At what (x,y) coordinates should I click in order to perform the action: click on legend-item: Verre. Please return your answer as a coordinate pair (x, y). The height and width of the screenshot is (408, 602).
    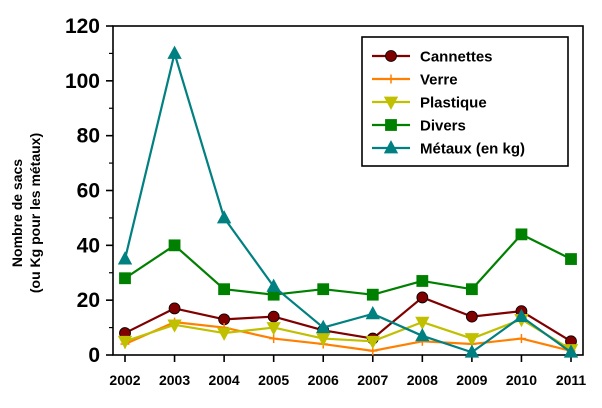
    Looking at the image, I should click on (415, 80).